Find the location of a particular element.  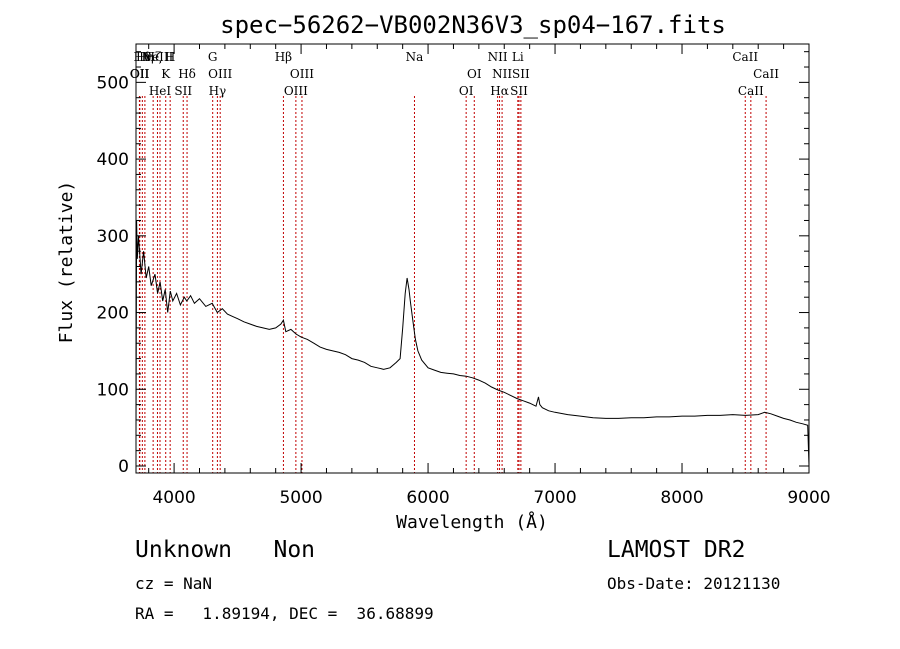

line-label: Na is located at coordinates (415, 57).